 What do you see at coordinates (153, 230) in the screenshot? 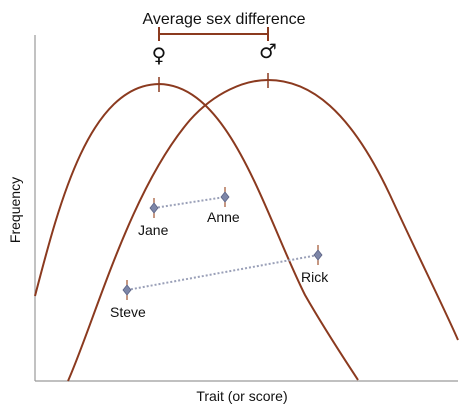
I see `jane-label: Jane` at bounding box center [153, 230].